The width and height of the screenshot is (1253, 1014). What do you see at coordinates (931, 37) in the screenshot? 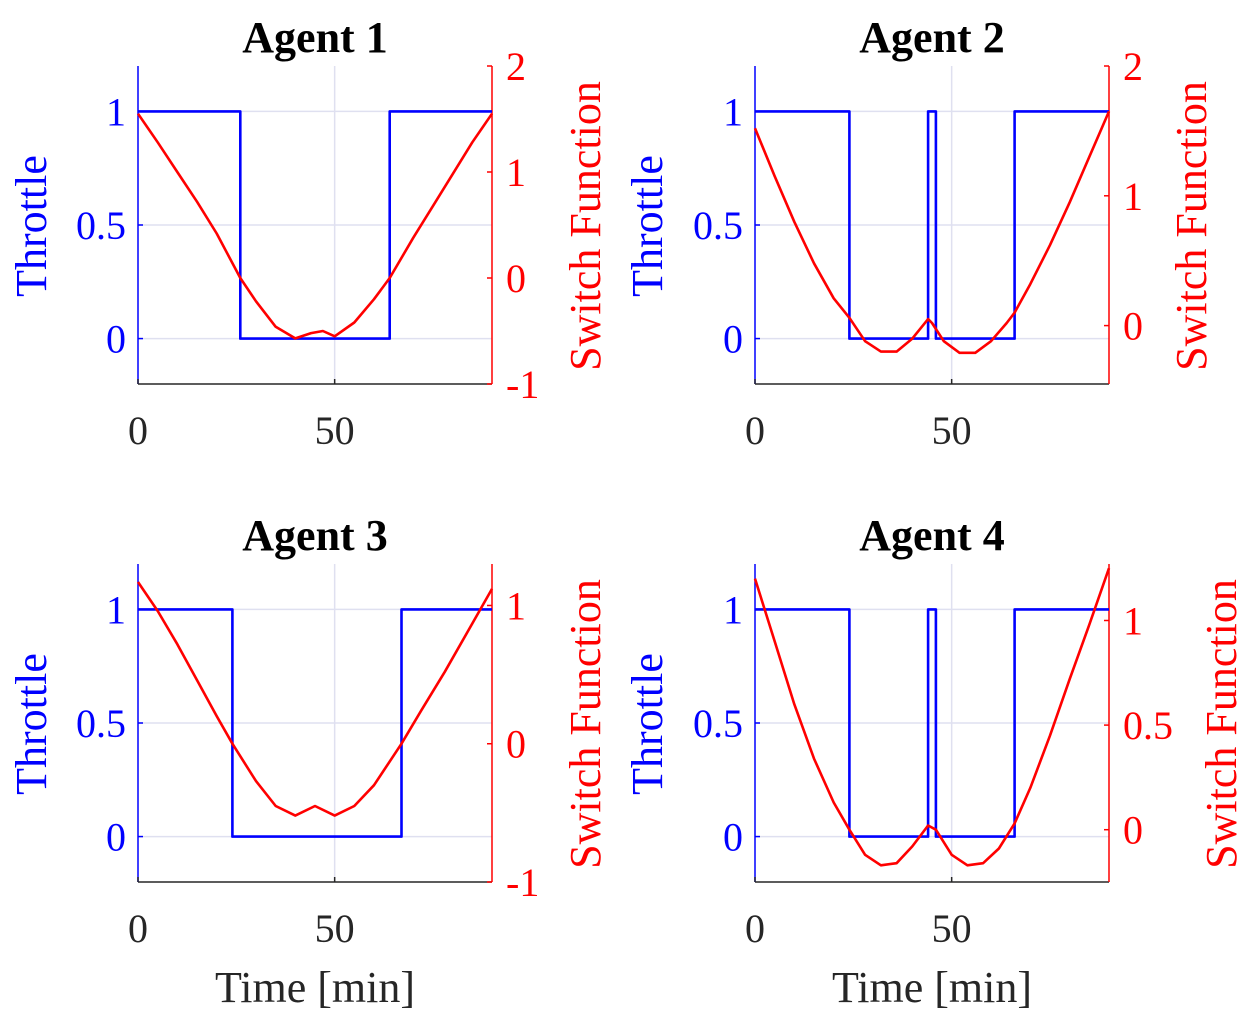
I see `subplot-title: Agent 2` at bounding box center [931, 37].